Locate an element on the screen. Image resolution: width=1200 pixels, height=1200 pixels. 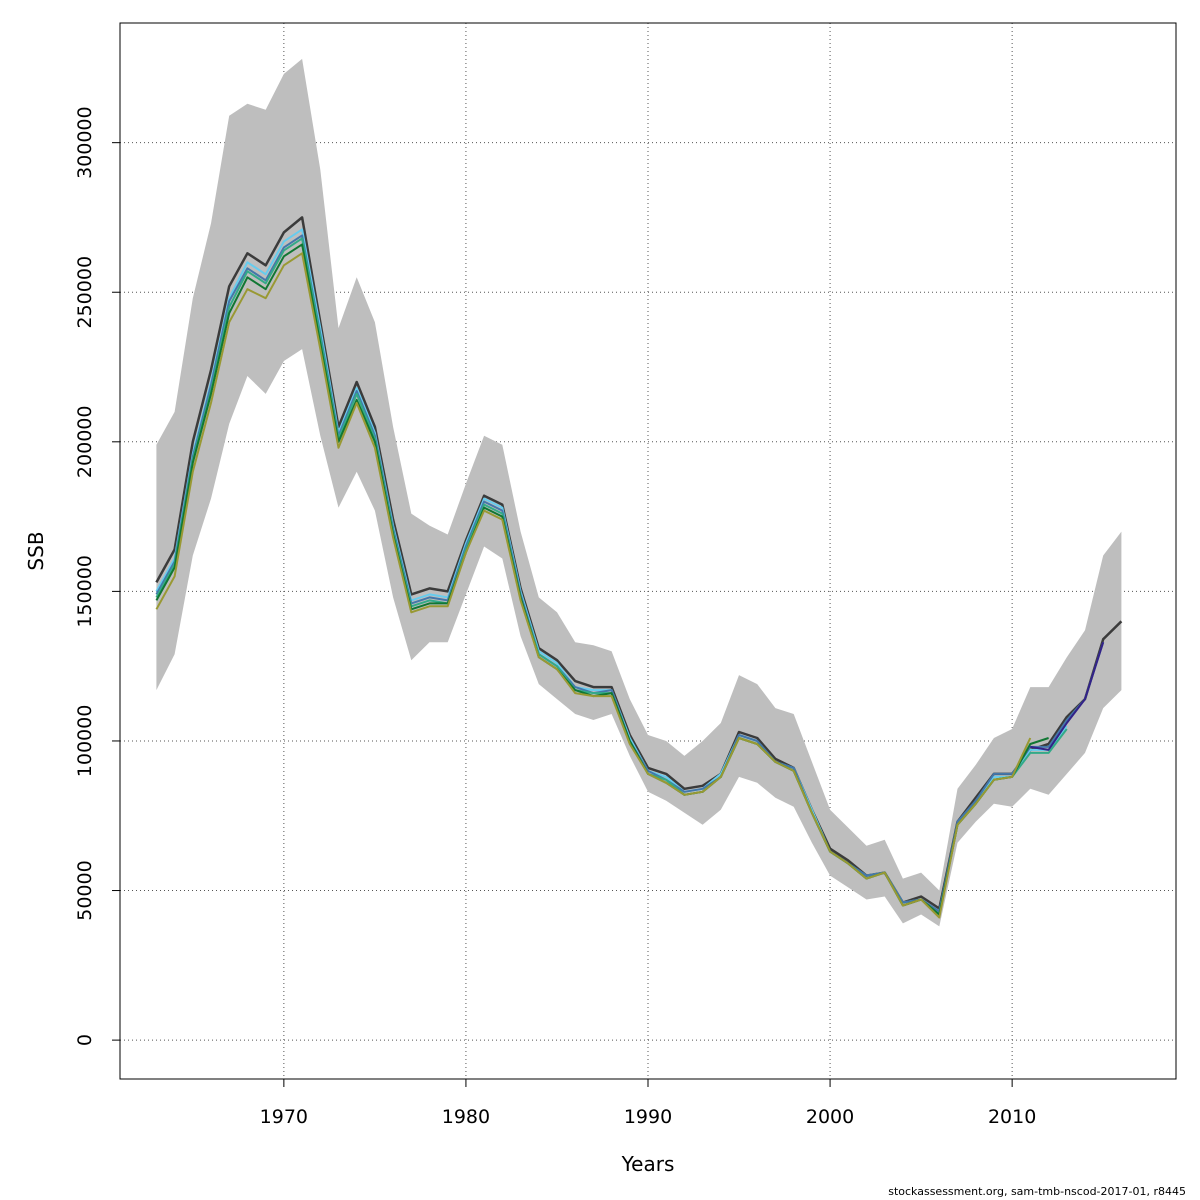
x-axis-title: Years is located at coordinates (648, 1164).